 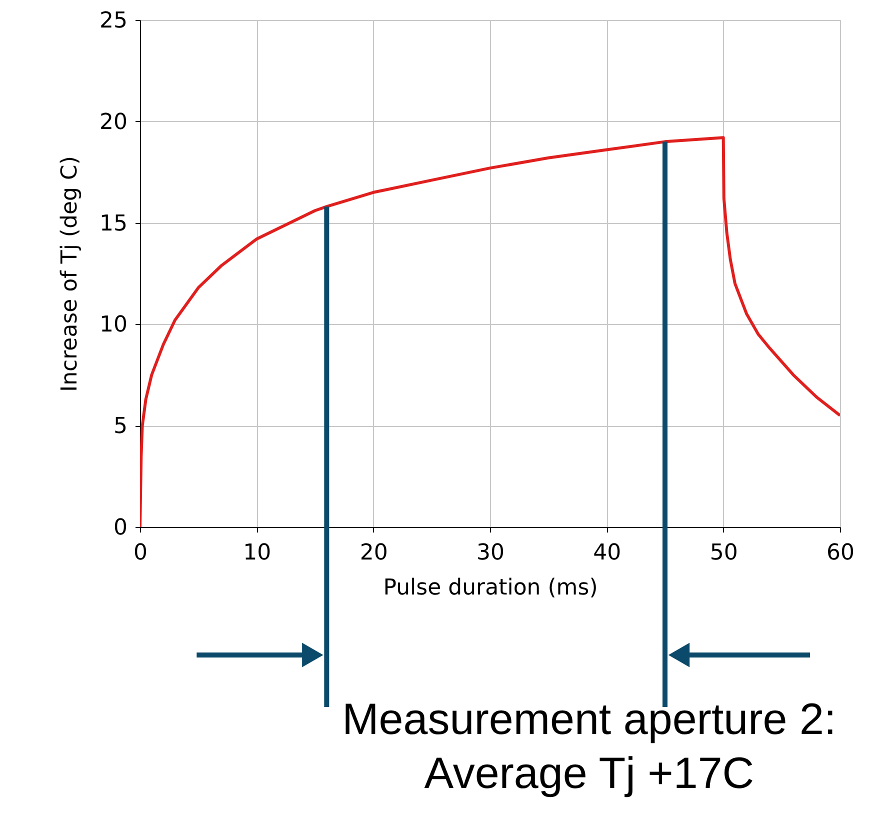 What do you see at coordinates (490, 553) in the screenshot?
I see `x-tick-label: 30` at bounding box center [490, 553].